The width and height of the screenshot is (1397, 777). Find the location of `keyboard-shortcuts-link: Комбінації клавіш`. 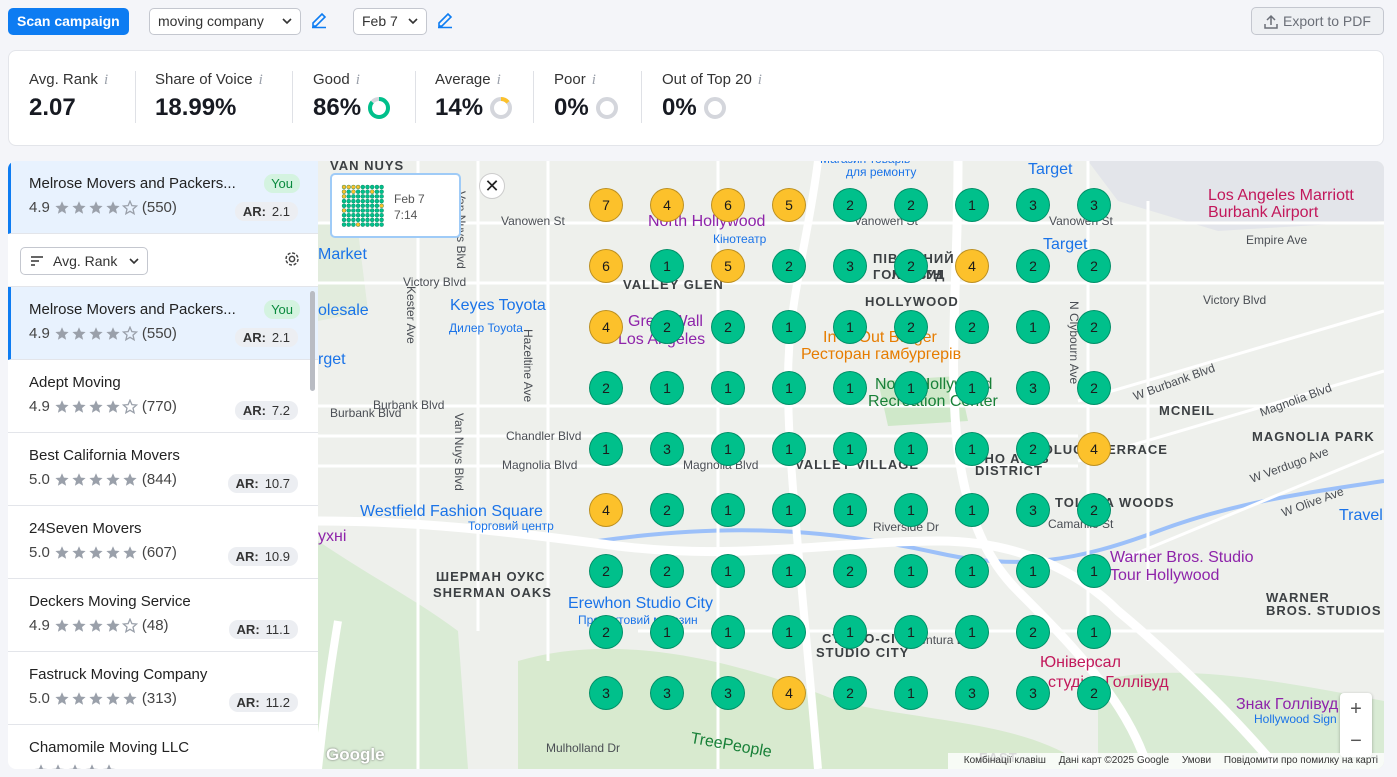

keyboard-shortcuts-link: Комбінації клавіш is located at coordinates (1004, 760).